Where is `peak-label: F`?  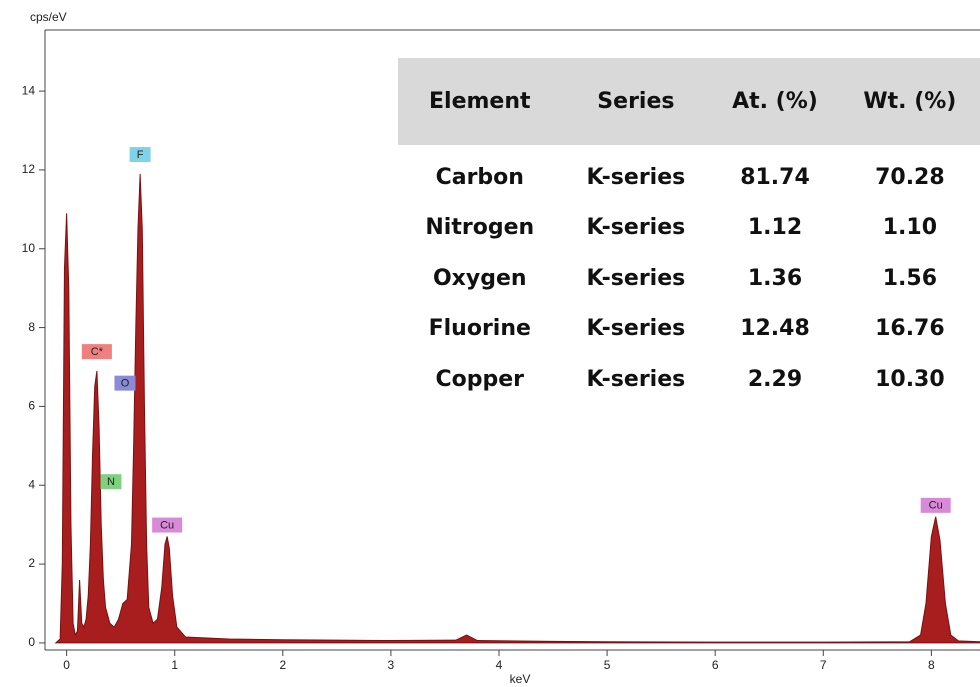
peak-label: F is located at coordinates (140, 155).